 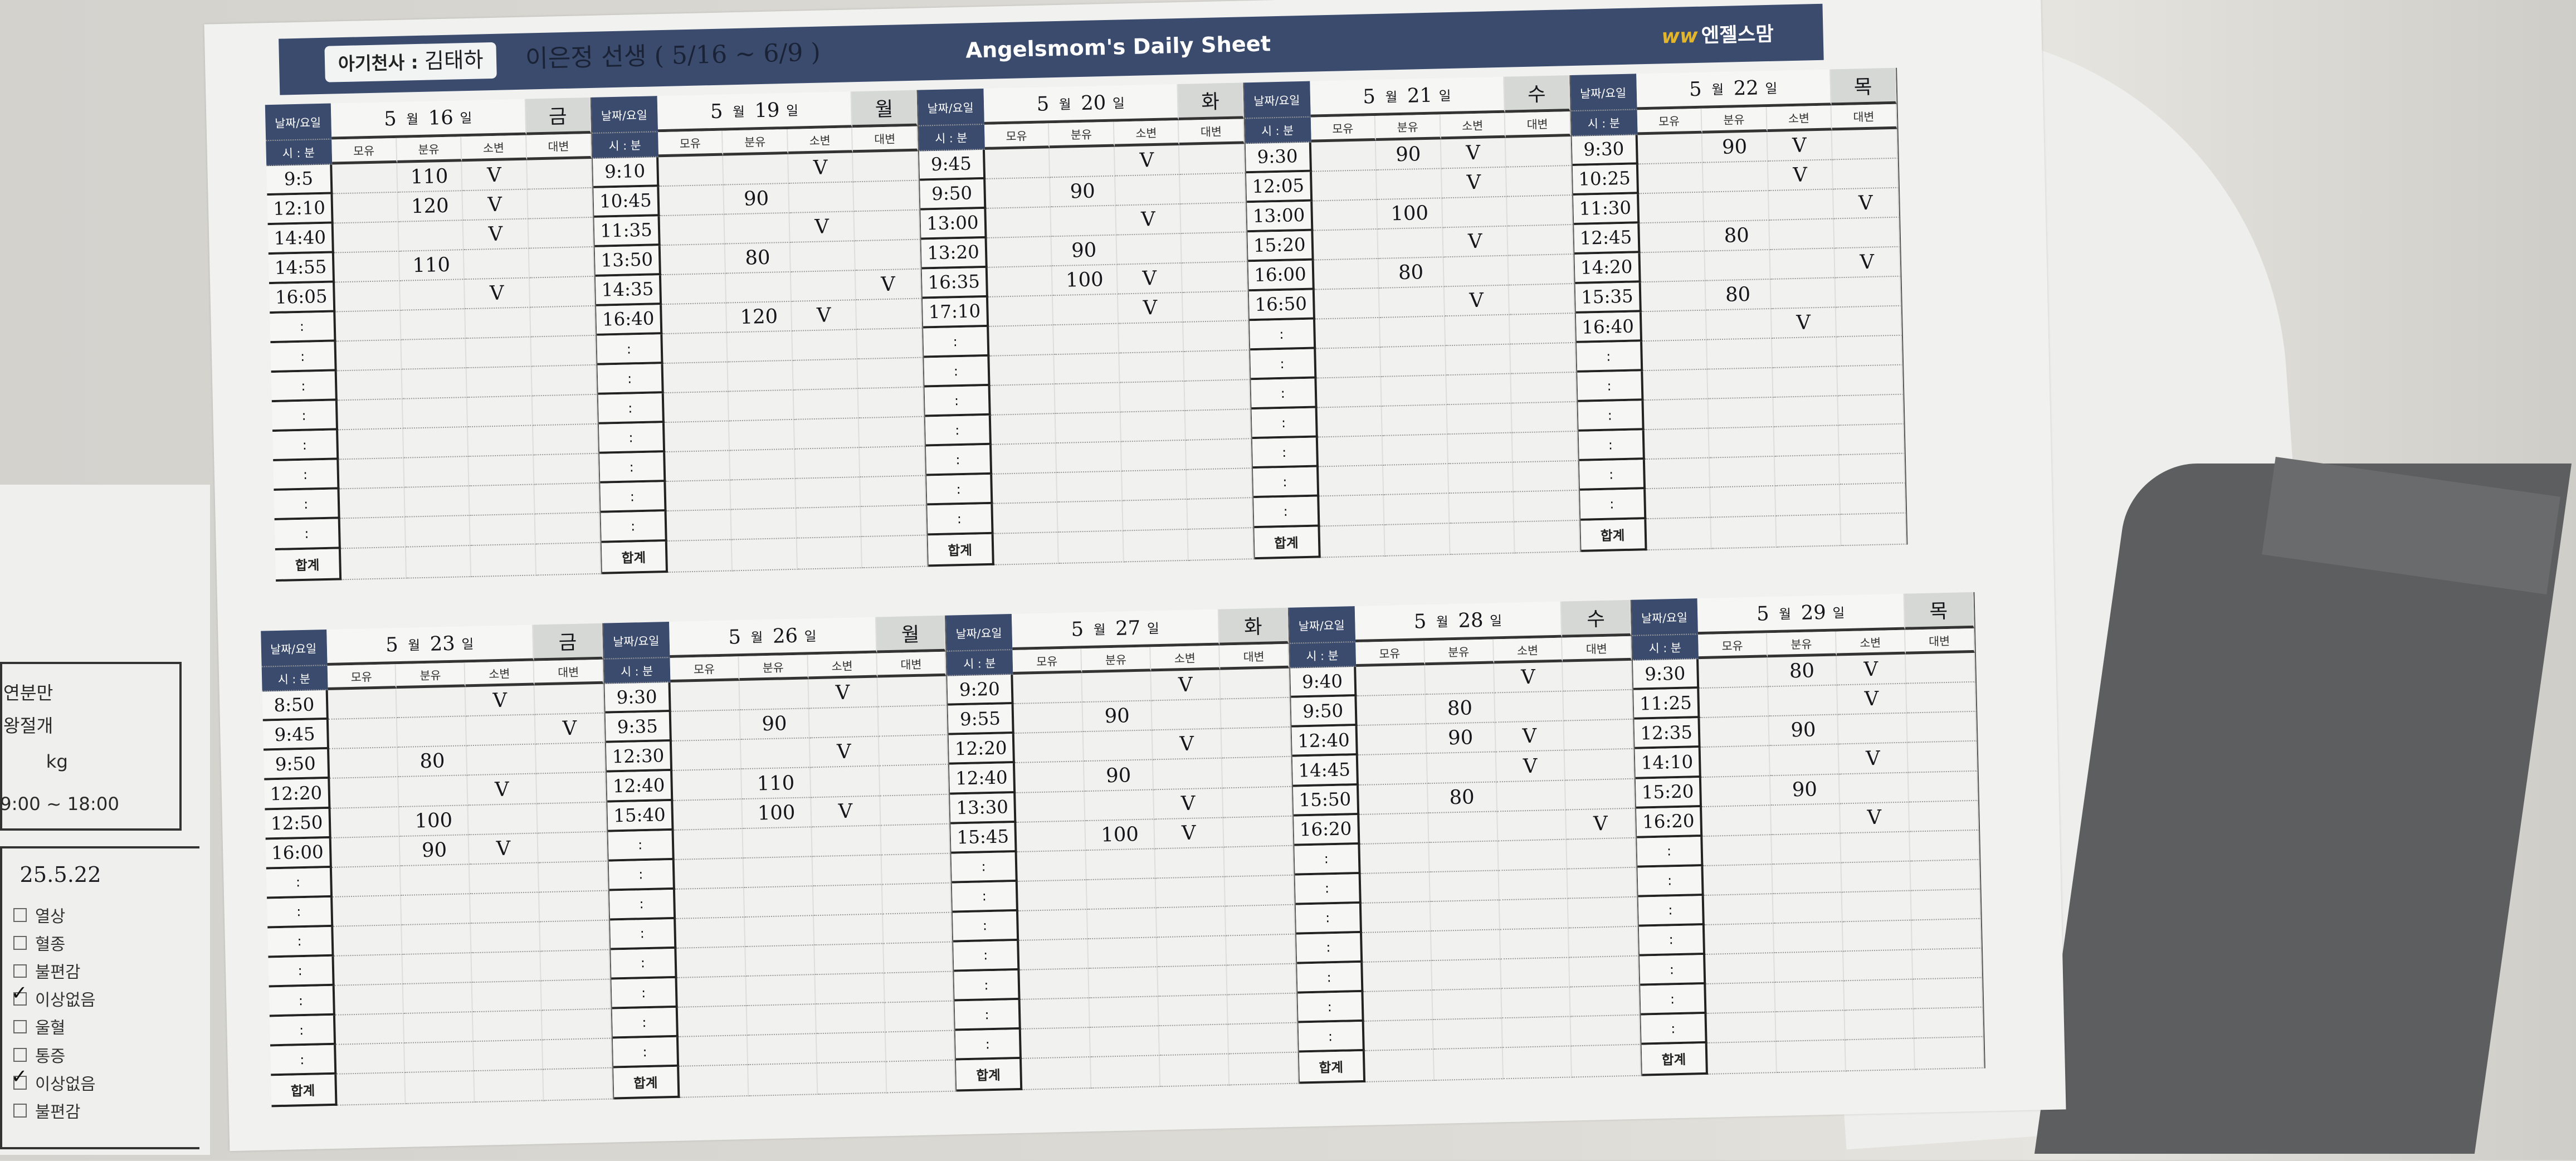 What do you see at coordinates (1609, 327) in the screenshot?
I see `time-cell: 16:40` at bounding box center [1609, 327].